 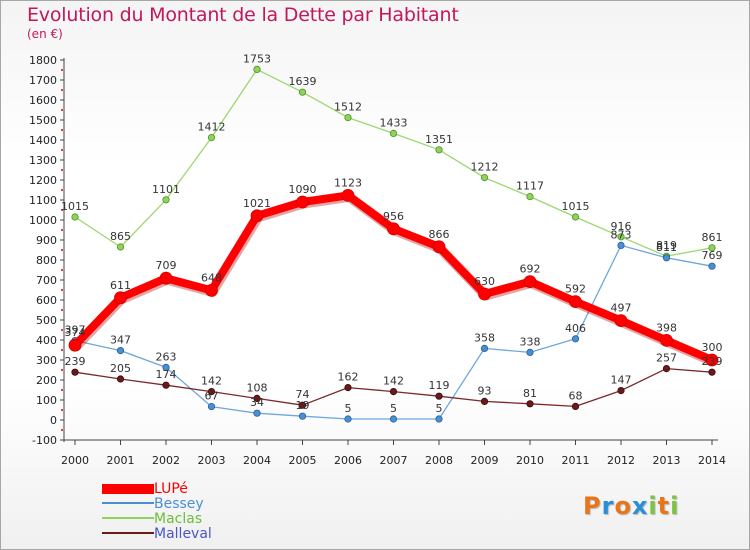 I want to click on x-tick-label: 2005, so click(x=303, y=460).